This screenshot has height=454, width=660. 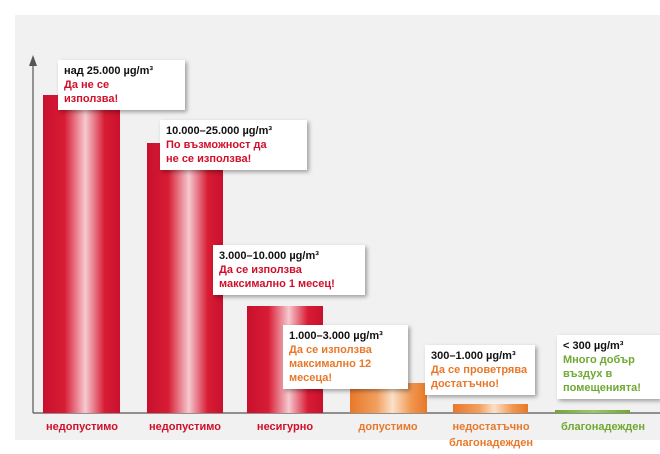 What do you see at coordinates (593, 346) in the screenshot?
I see `range: < 300 µg/m³` at bounding box center [593, 346].